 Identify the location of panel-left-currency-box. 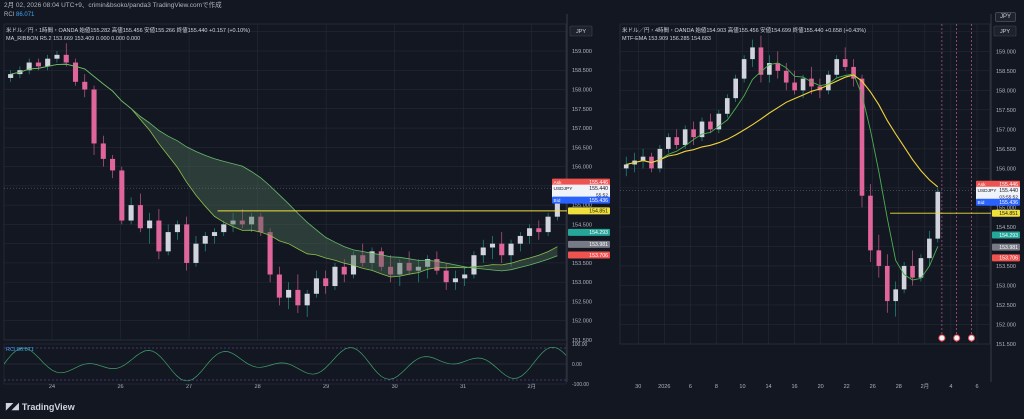
(581, 31).